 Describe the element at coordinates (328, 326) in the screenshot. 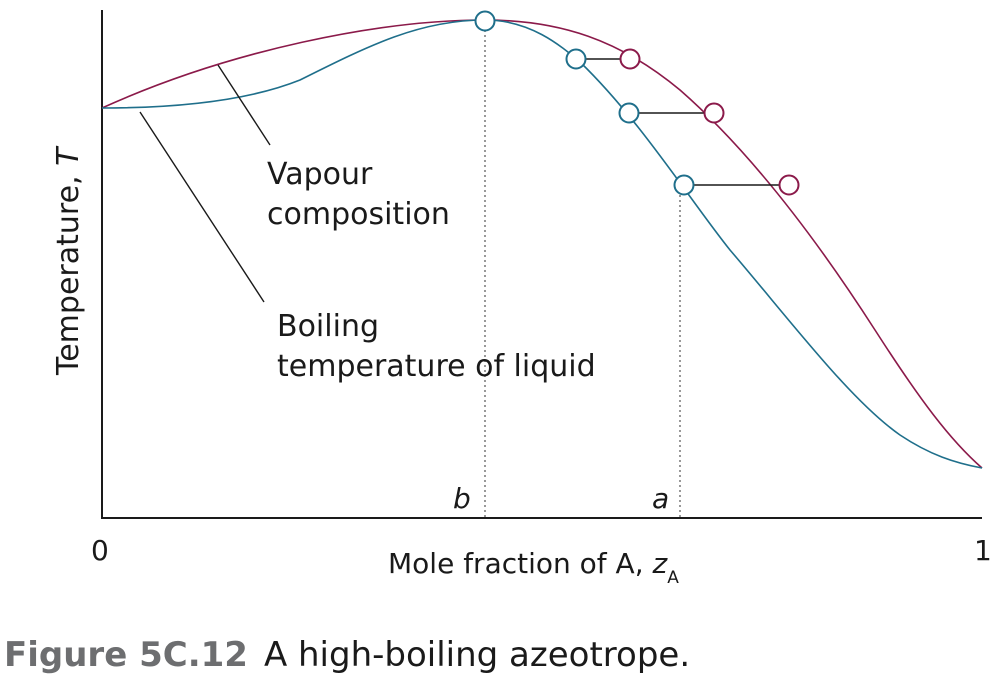

I see `liquid-label-line1: Boiling` at that location.